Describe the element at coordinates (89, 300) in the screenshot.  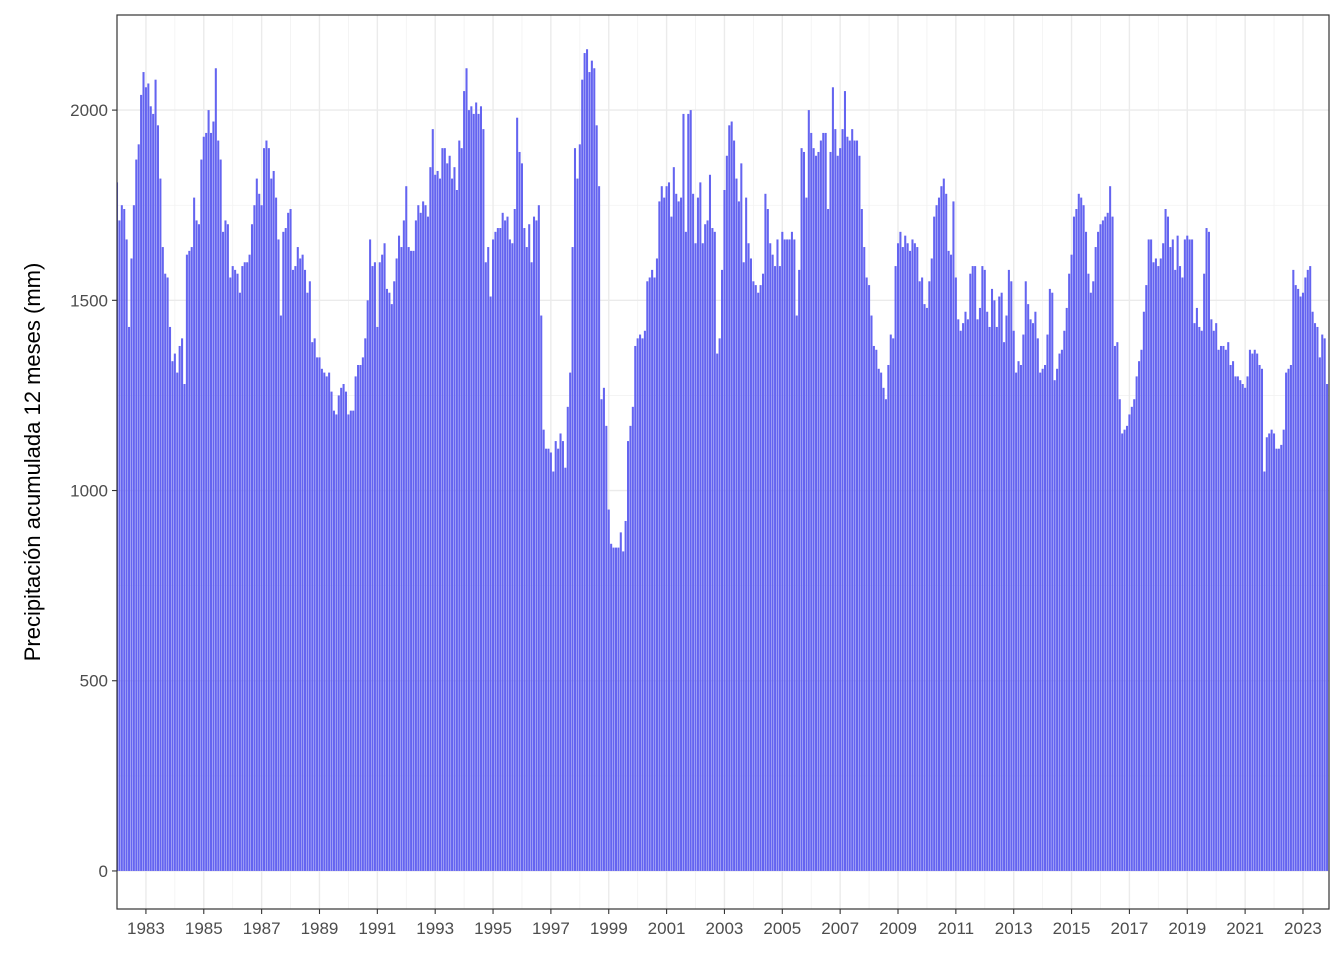
I see `y-tick-label: 1500` at that location.